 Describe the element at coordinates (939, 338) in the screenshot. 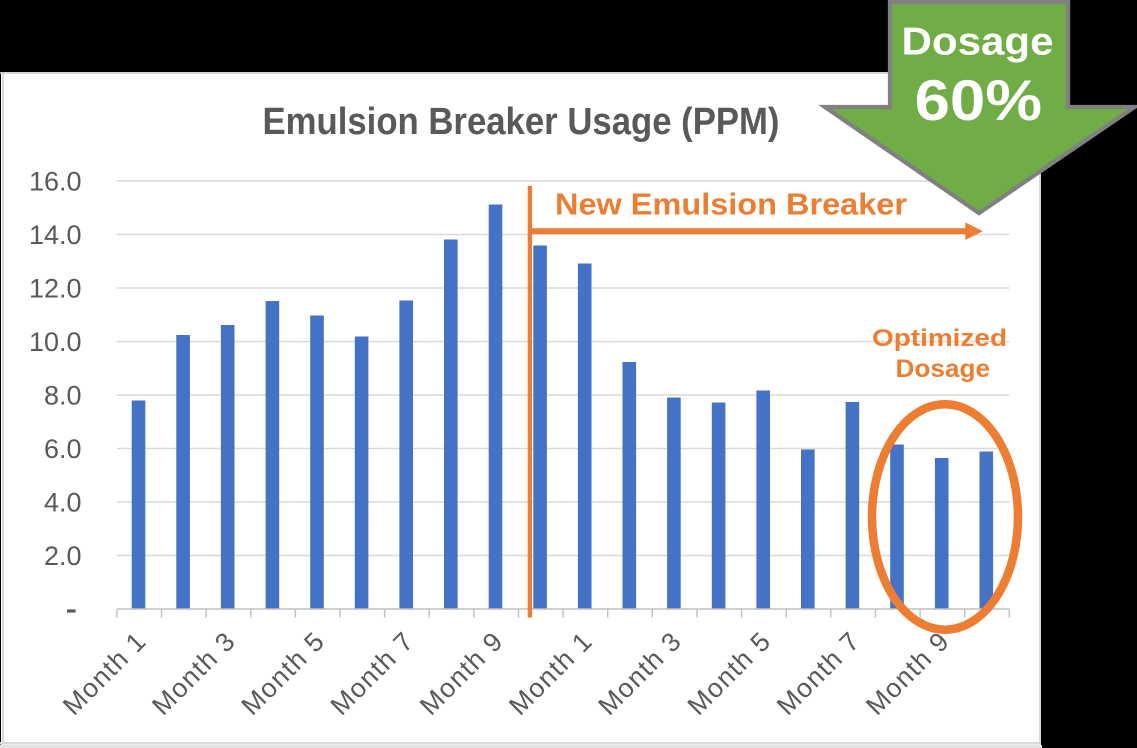

I see `svg-text: Optimized` at that location.